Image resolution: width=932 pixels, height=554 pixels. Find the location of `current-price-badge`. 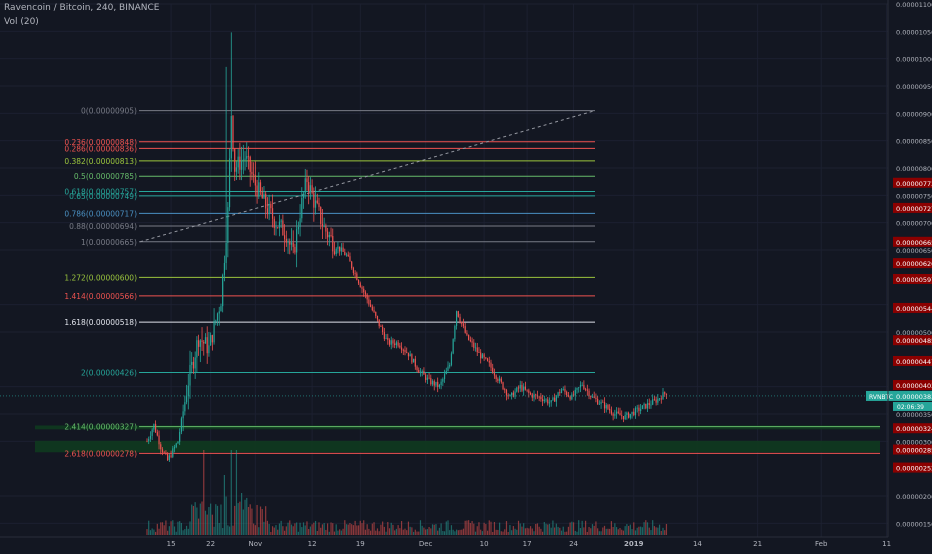

current-price-badge is located at coordinates (899, 395).